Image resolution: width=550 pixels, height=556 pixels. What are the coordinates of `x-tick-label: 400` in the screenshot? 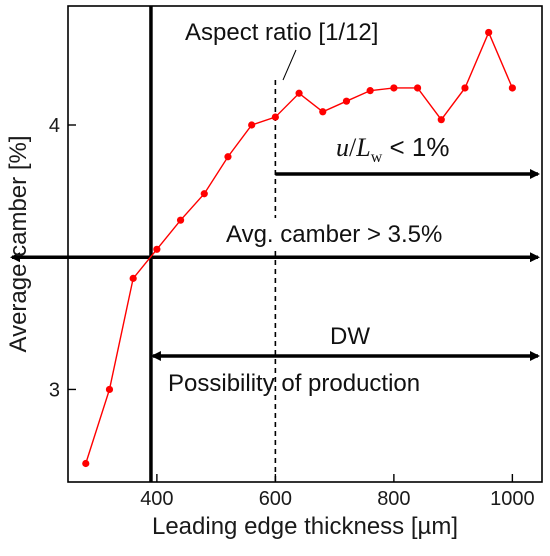 It's located at (156, 499).